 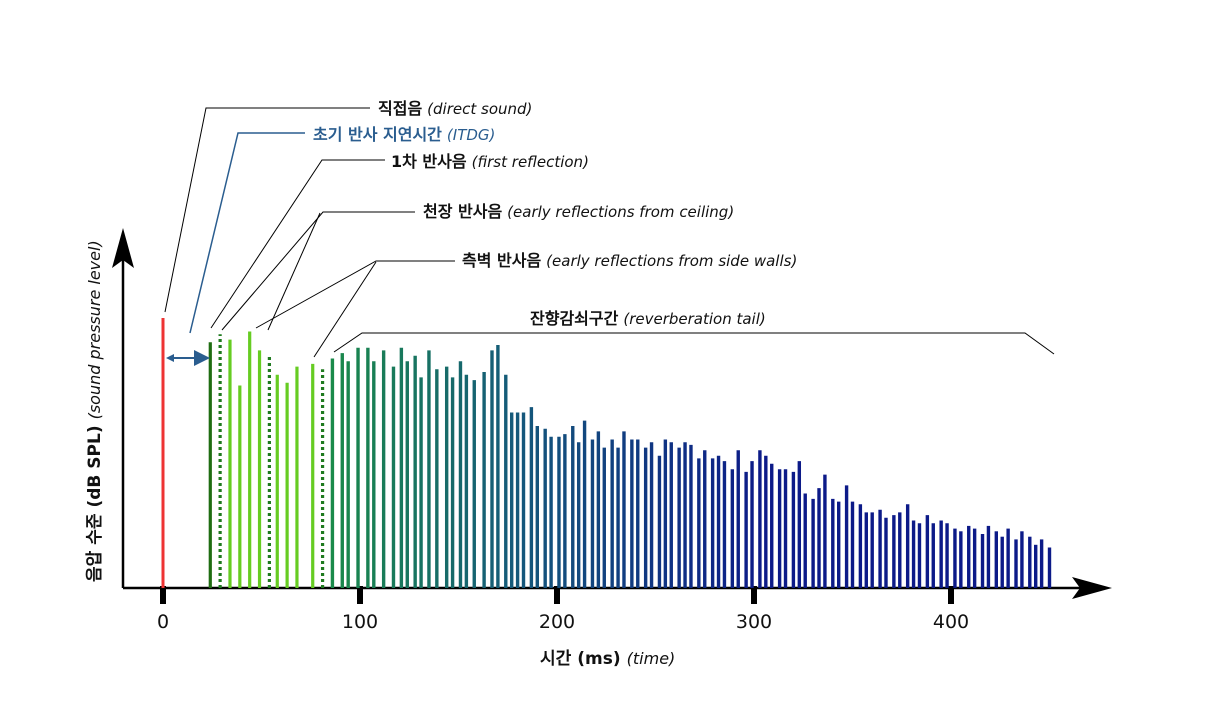 What do you see at coordinates (345, 309) in the screenshot?
I see `leader-side-b` at bounding box center [345, 309].